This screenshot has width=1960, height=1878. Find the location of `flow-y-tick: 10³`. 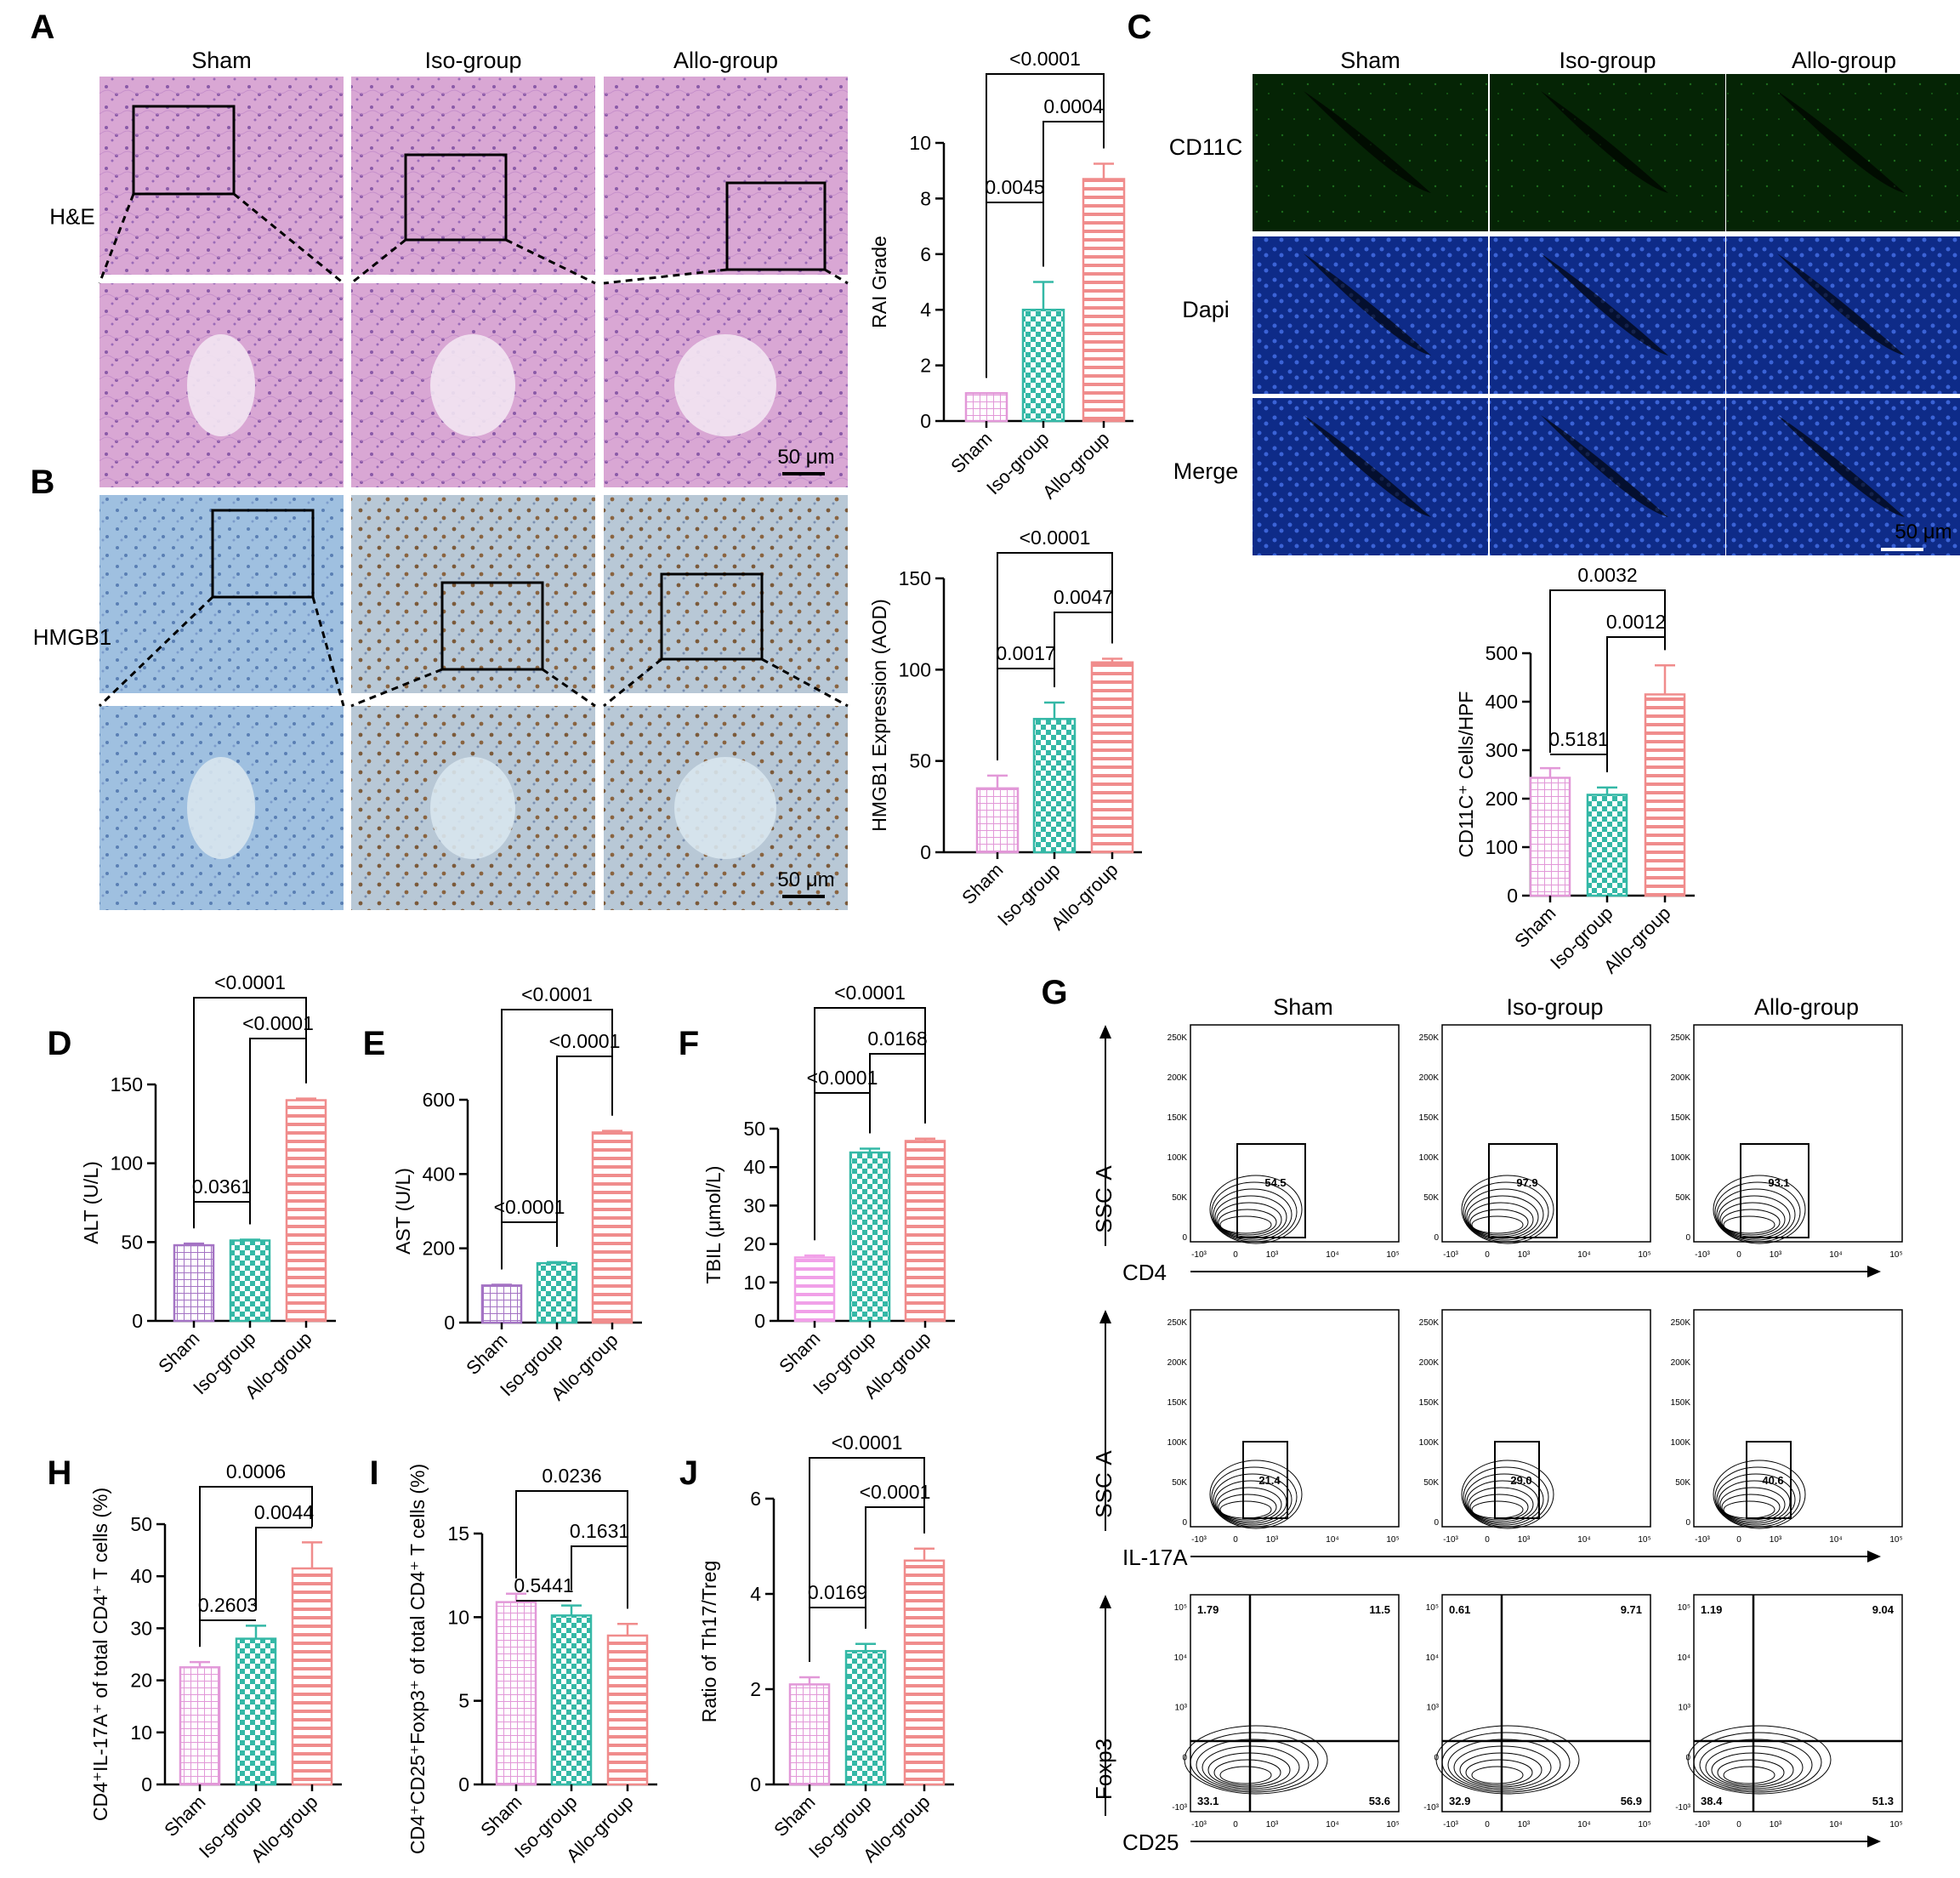

flow-y-tick: 10³ is located at coordinates (1433, 1708).